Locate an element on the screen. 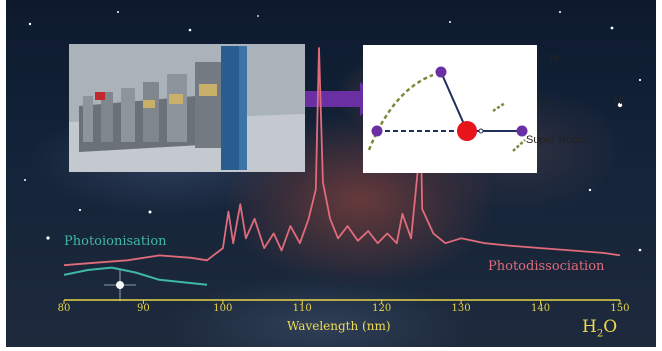 The width and height of the screenshot is (662, 351). x-tick-label: 150 is located at coordinates (620, 308).